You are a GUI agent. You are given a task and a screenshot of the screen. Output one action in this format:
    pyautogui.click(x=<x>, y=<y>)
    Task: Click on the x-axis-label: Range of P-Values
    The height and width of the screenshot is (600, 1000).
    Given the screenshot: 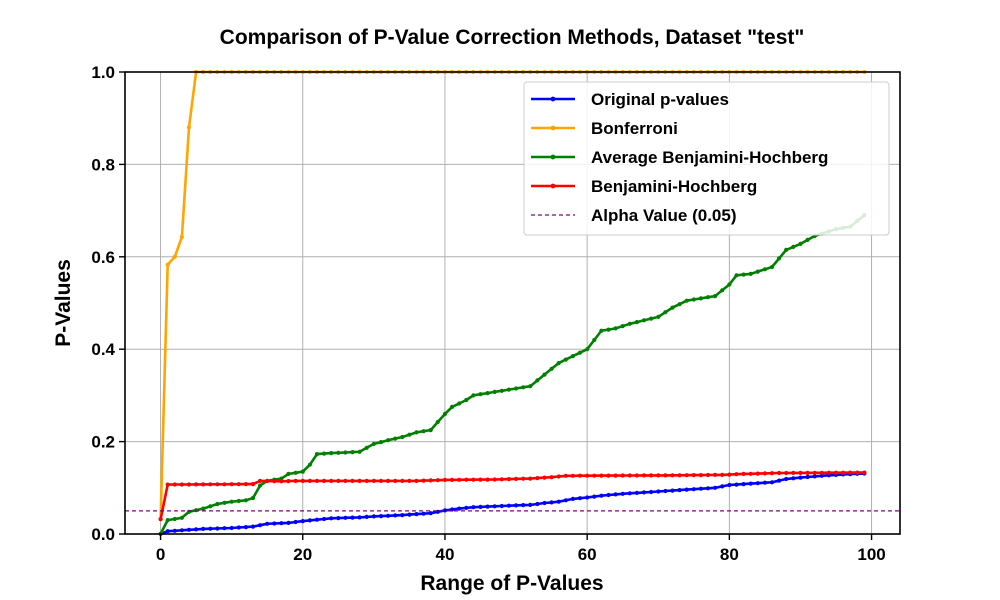 What is the action you would take?
    pyautogui.click(x=511, y=583)
    